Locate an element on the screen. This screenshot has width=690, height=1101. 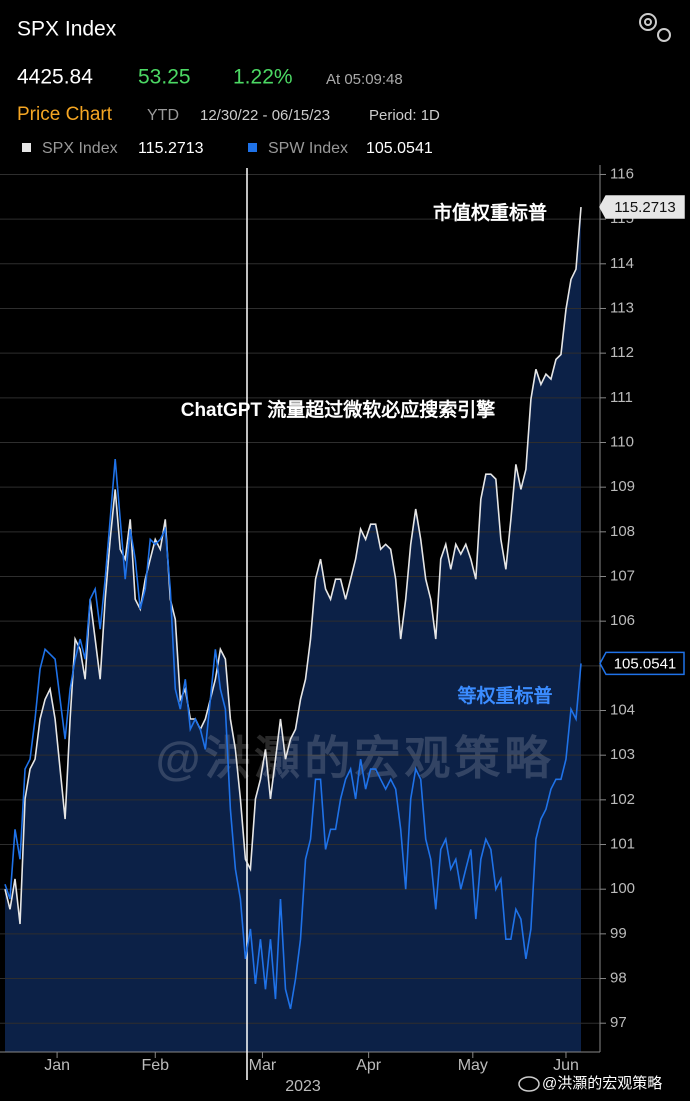
footer-credit: @洪灝的宏观策略 is located at coordinates (602, 1083).